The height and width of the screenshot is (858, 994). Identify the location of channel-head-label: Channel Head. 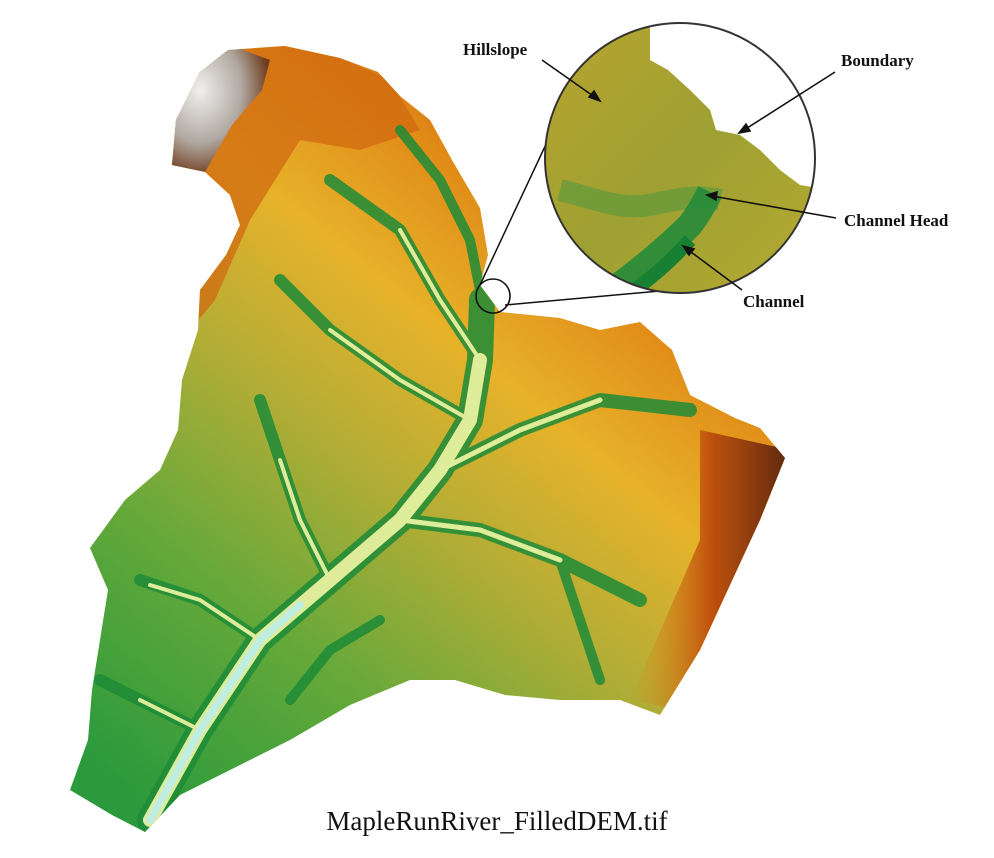
(896, 220).